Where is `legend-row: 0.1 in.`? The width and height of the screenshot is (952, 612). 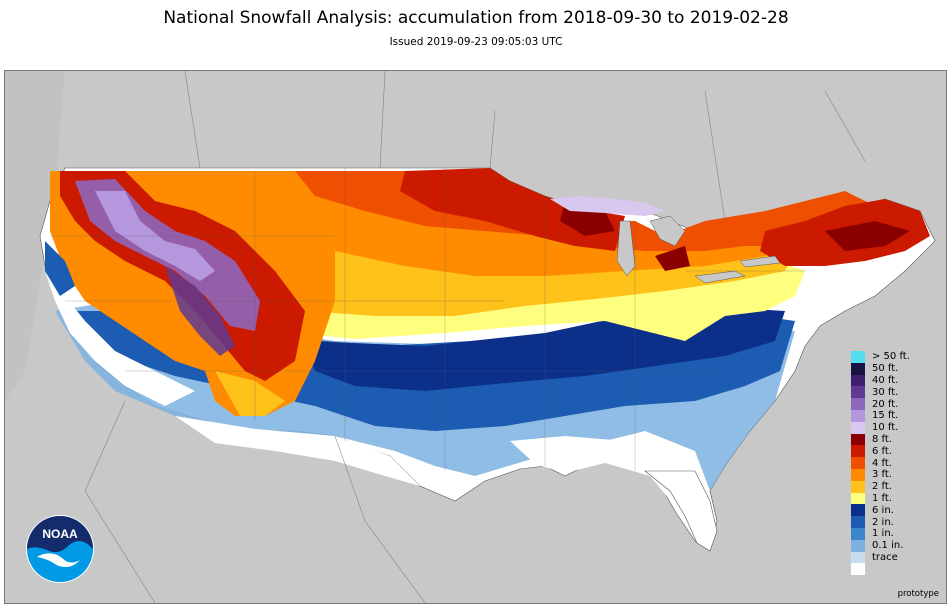
legend-row: 0.1 in. is located at coordinates (894, 545).